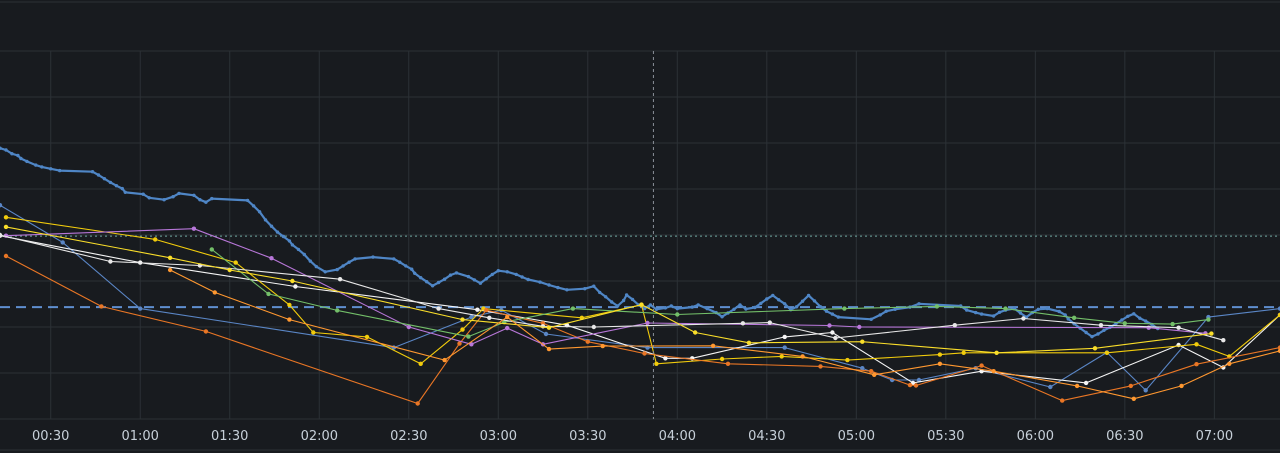 This screenshot has height=453, width=1280. I want to click on x-tick-label: 03:30, so click(587, 436).